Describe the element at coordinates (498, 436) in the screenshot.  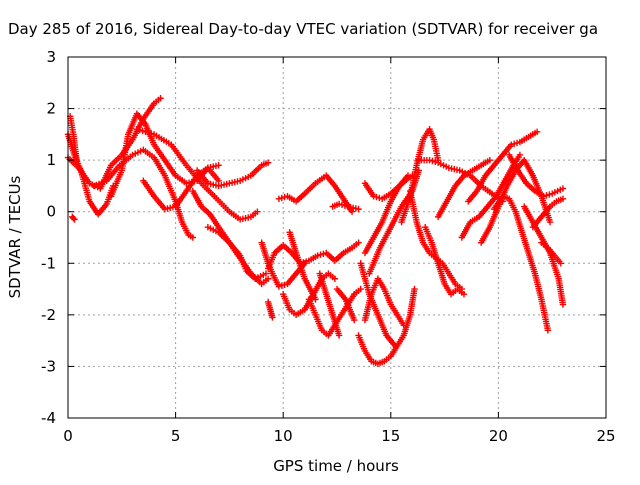
I see `x-tick-label: 20` at that location.